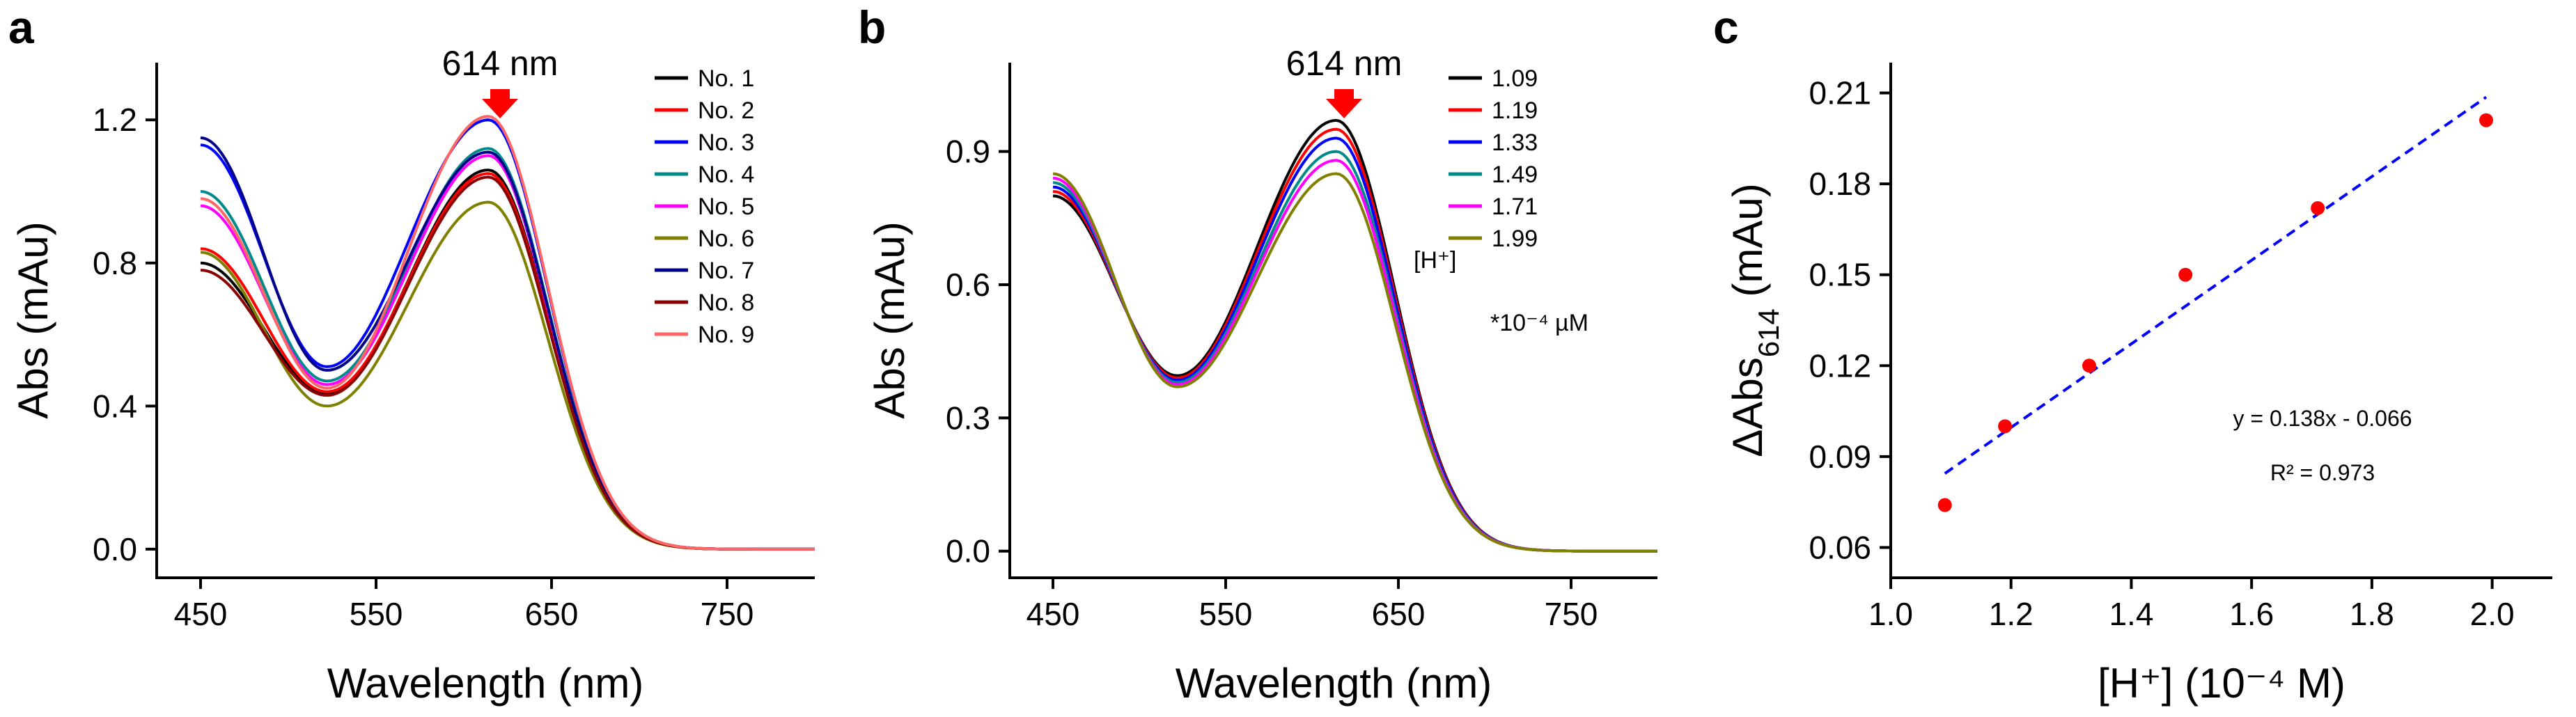 The width and height of the screenshot is (2576, 717). I want to click on panel-b-xtick-label: 450, so click(1054, 614).